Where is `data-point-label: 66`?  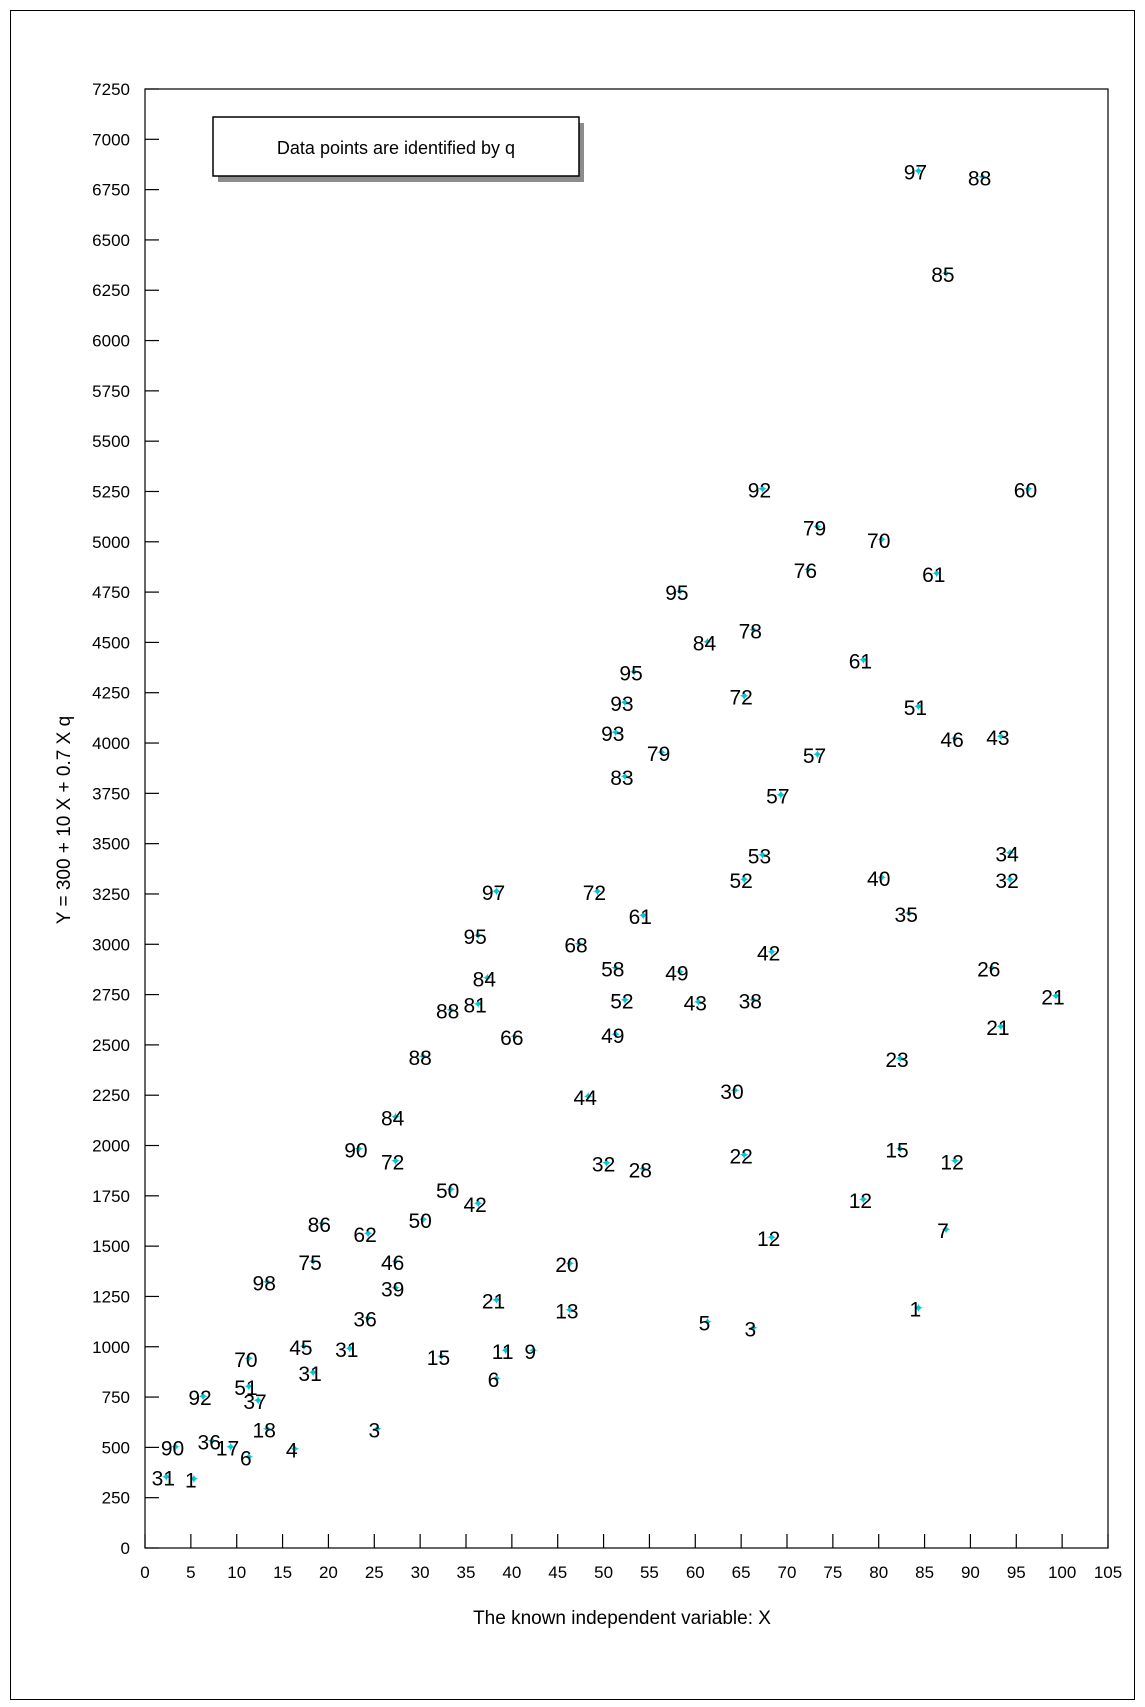
data-point-label: 66 is located at coordinates (511, 1038).